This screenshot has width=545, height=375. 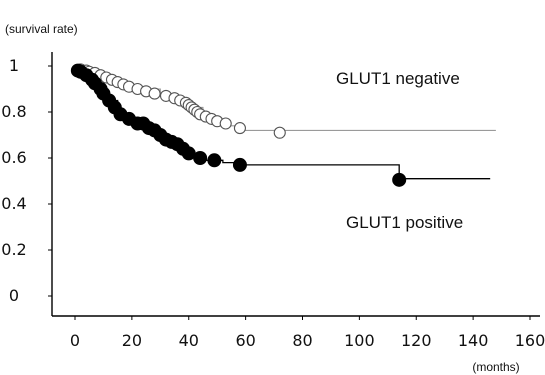 I want to click on y-tick-label: 1, so click(x=14, y=65).